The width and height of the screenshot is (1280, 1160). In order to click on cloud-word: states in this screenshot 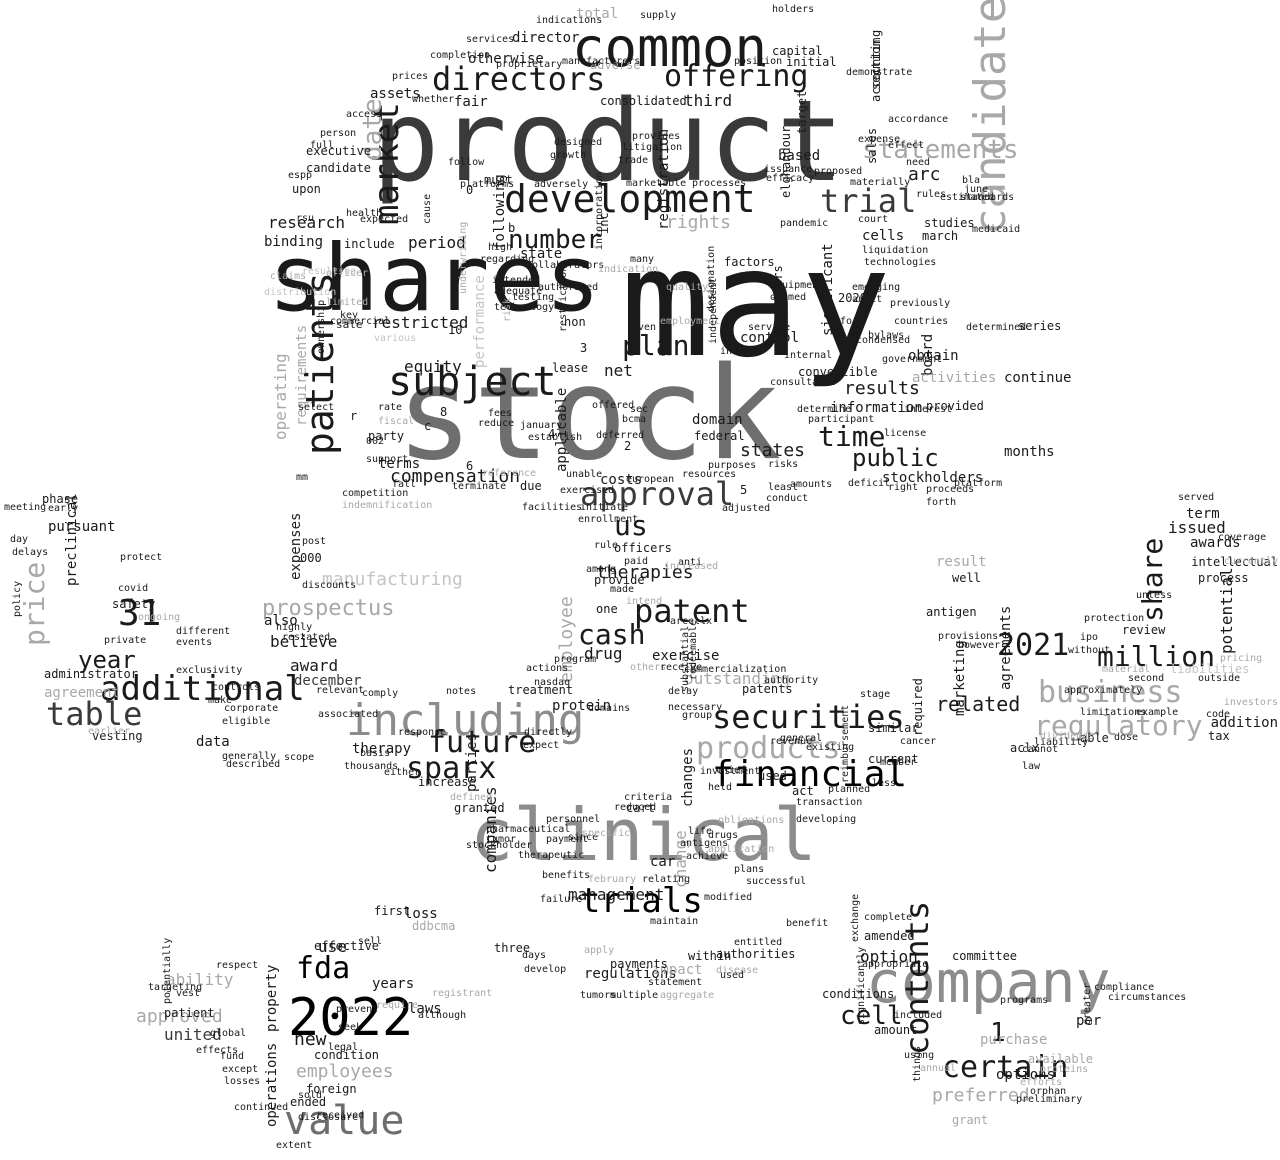, I will do `click(772, 450)`.